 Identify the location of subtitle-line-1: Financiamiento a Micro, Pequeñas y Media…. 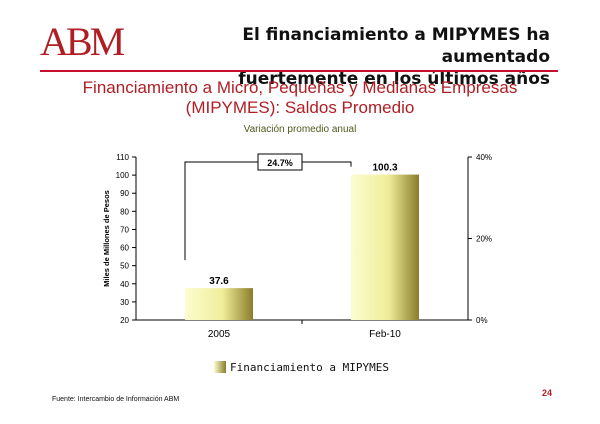
(300, 87).